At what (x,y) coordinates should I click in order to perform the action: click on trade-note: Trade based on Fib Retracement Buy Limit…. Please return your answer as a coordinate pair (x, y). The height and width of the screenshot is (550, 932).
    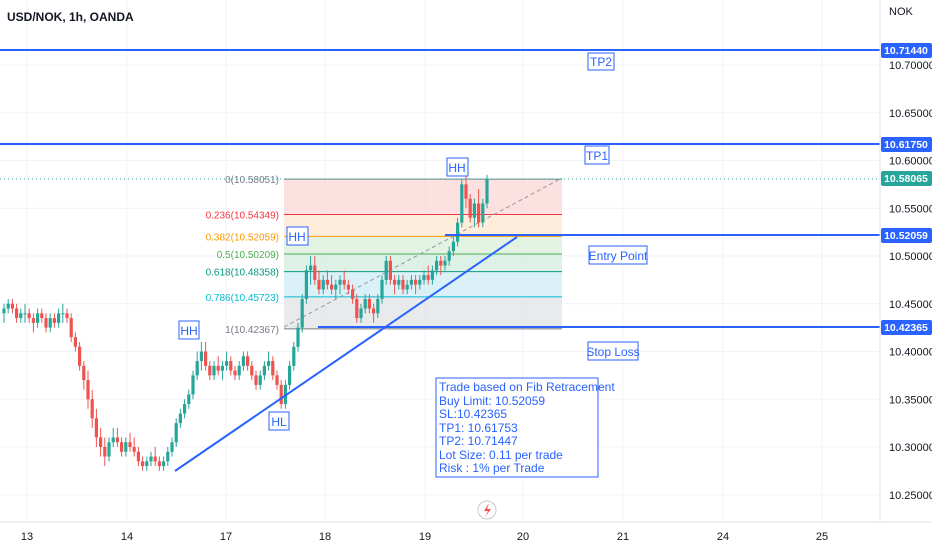
    Looking at the image, I should click on (526, 427).